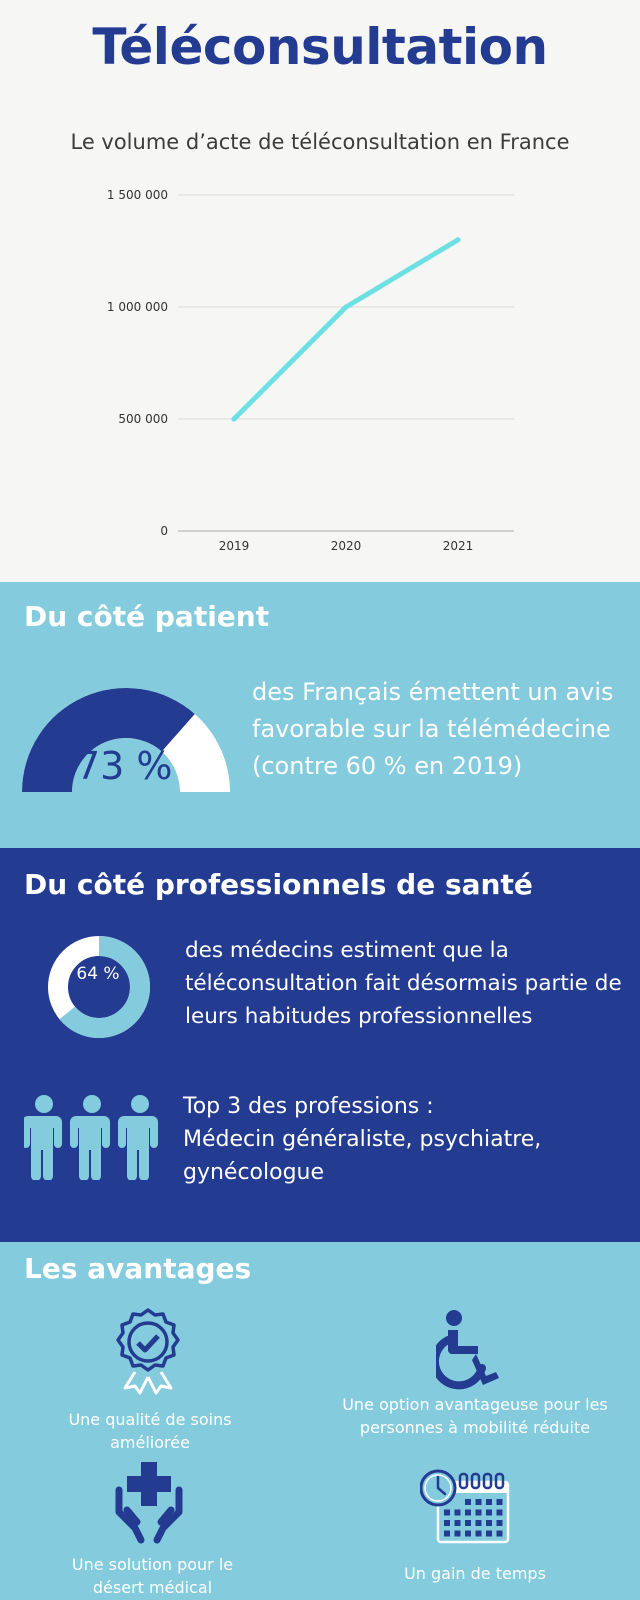 This screenshot has height=1600, width=640. What do you see at coordinates (138, 1268) in the screenshot?
I see `advantages-heading: Les avantages` at bounding box center [138, 1268].